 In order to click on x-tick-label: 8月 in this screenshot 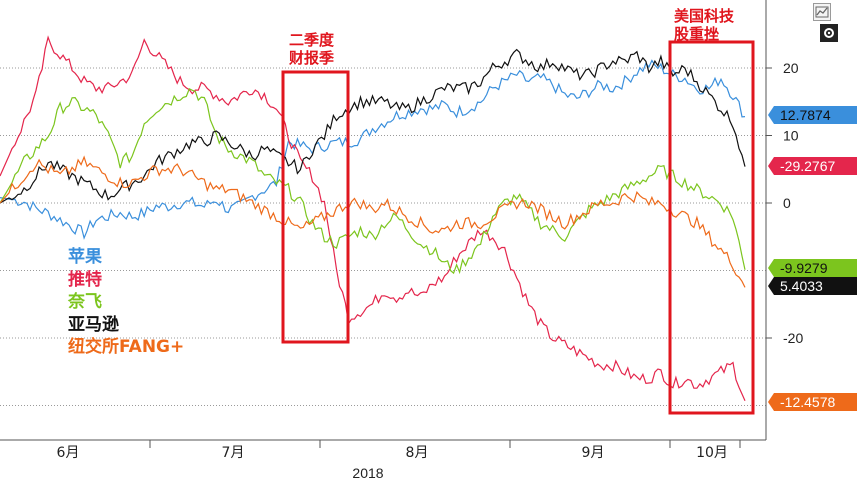, I will do `click(417, 453)`.